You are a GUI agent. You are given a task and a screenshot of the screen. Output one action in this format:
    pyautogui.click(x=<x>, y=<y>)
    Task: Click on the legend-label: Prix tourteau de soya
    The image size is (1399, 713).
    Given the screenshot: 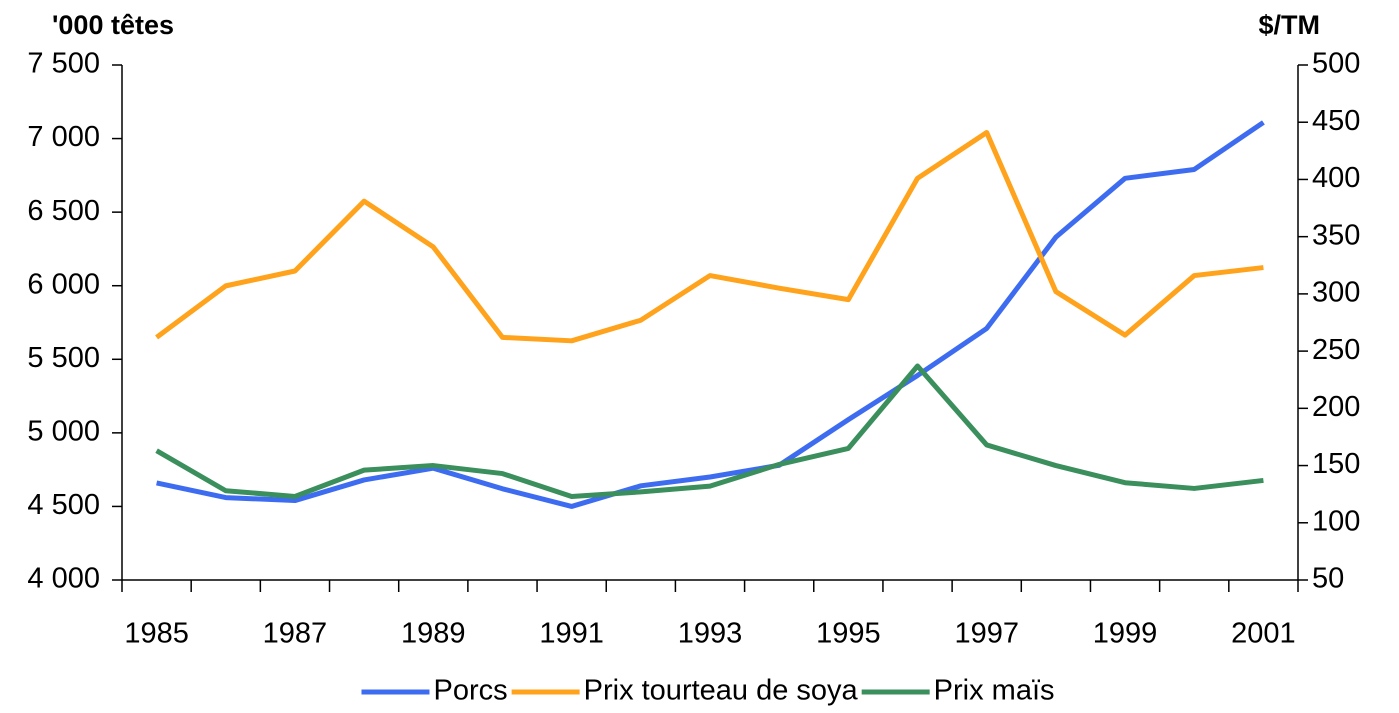 What is the action you would take?
    pyautogui.click(x=721, y=691)
    